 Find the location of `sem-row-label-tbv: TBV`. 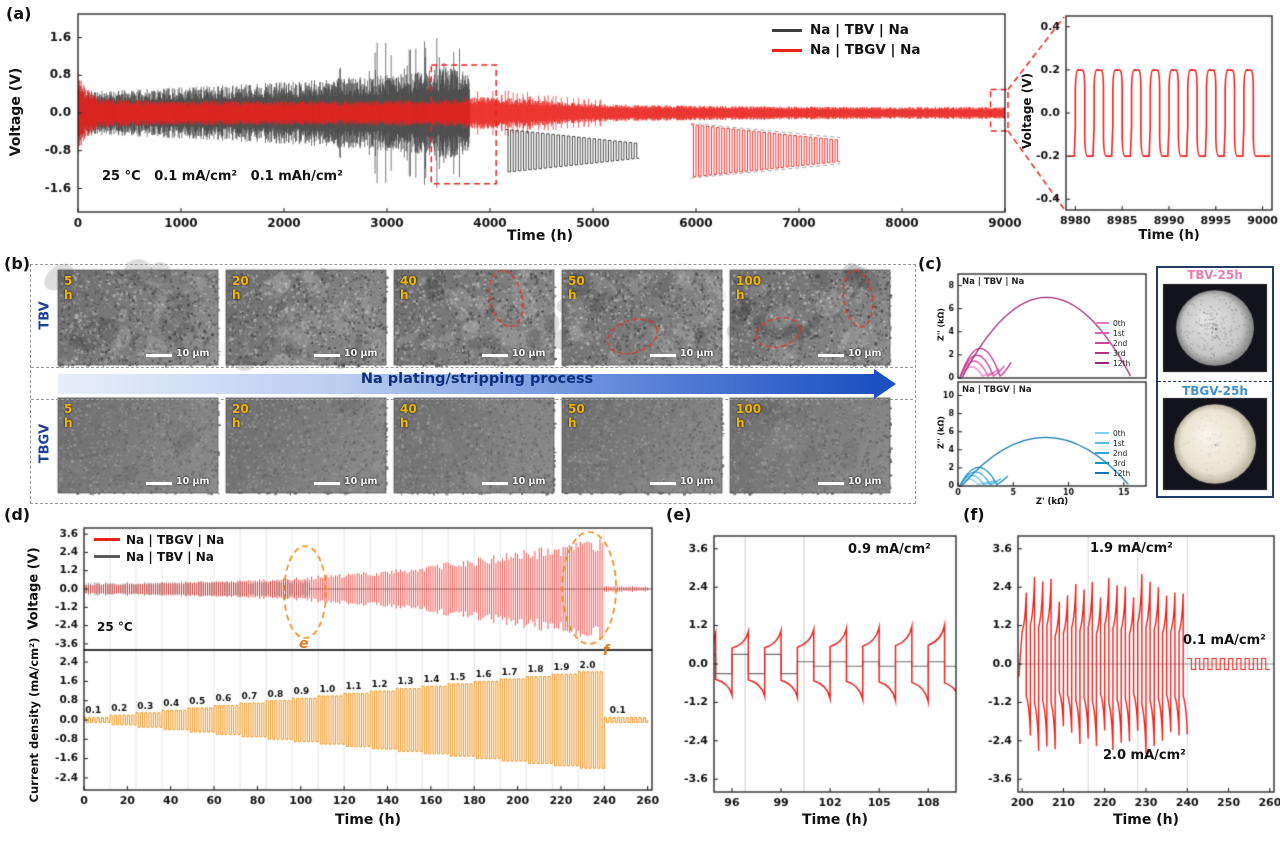

sem-row-label-tbv: TBV is located at coordinates (45, 315).